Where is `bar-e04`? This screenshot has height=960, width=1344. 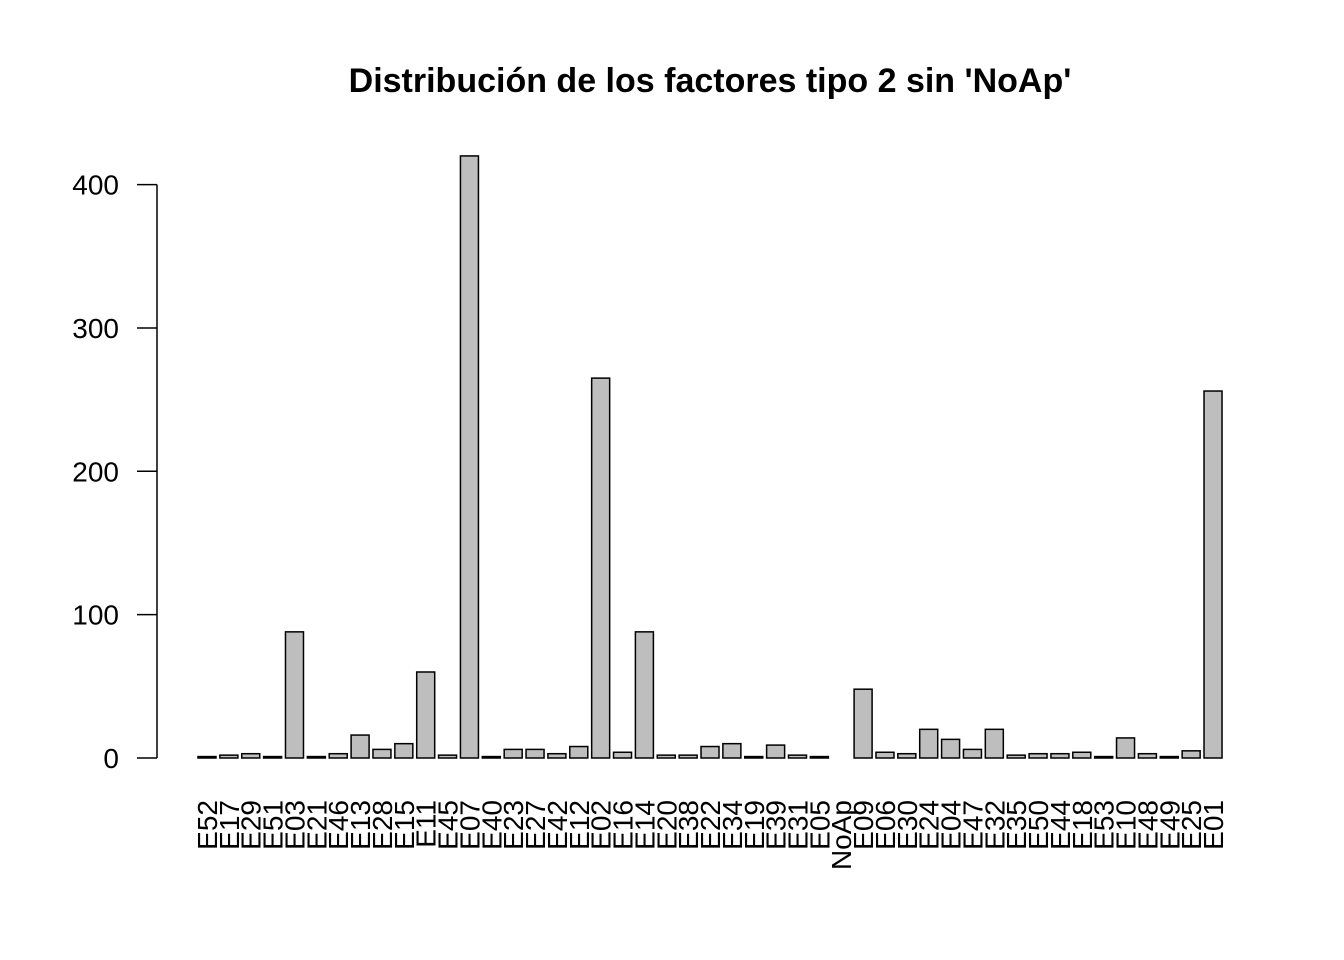
bar-e04 is located at coordinates (950, 748).